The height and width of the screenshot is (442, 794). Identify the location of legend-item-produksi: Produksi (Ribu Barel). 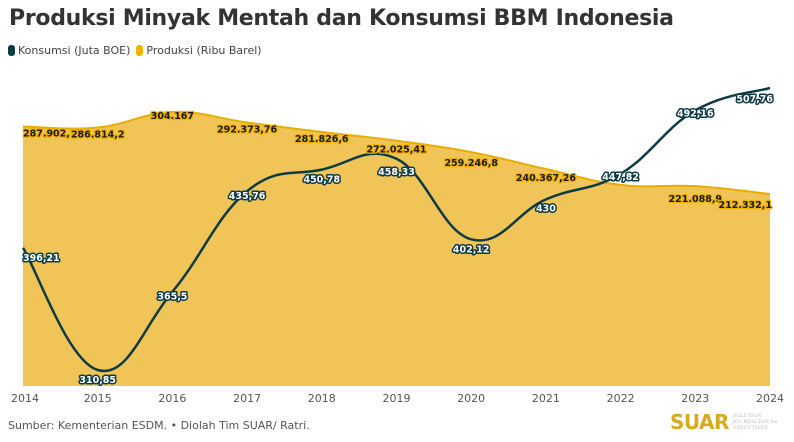
(199, 50).